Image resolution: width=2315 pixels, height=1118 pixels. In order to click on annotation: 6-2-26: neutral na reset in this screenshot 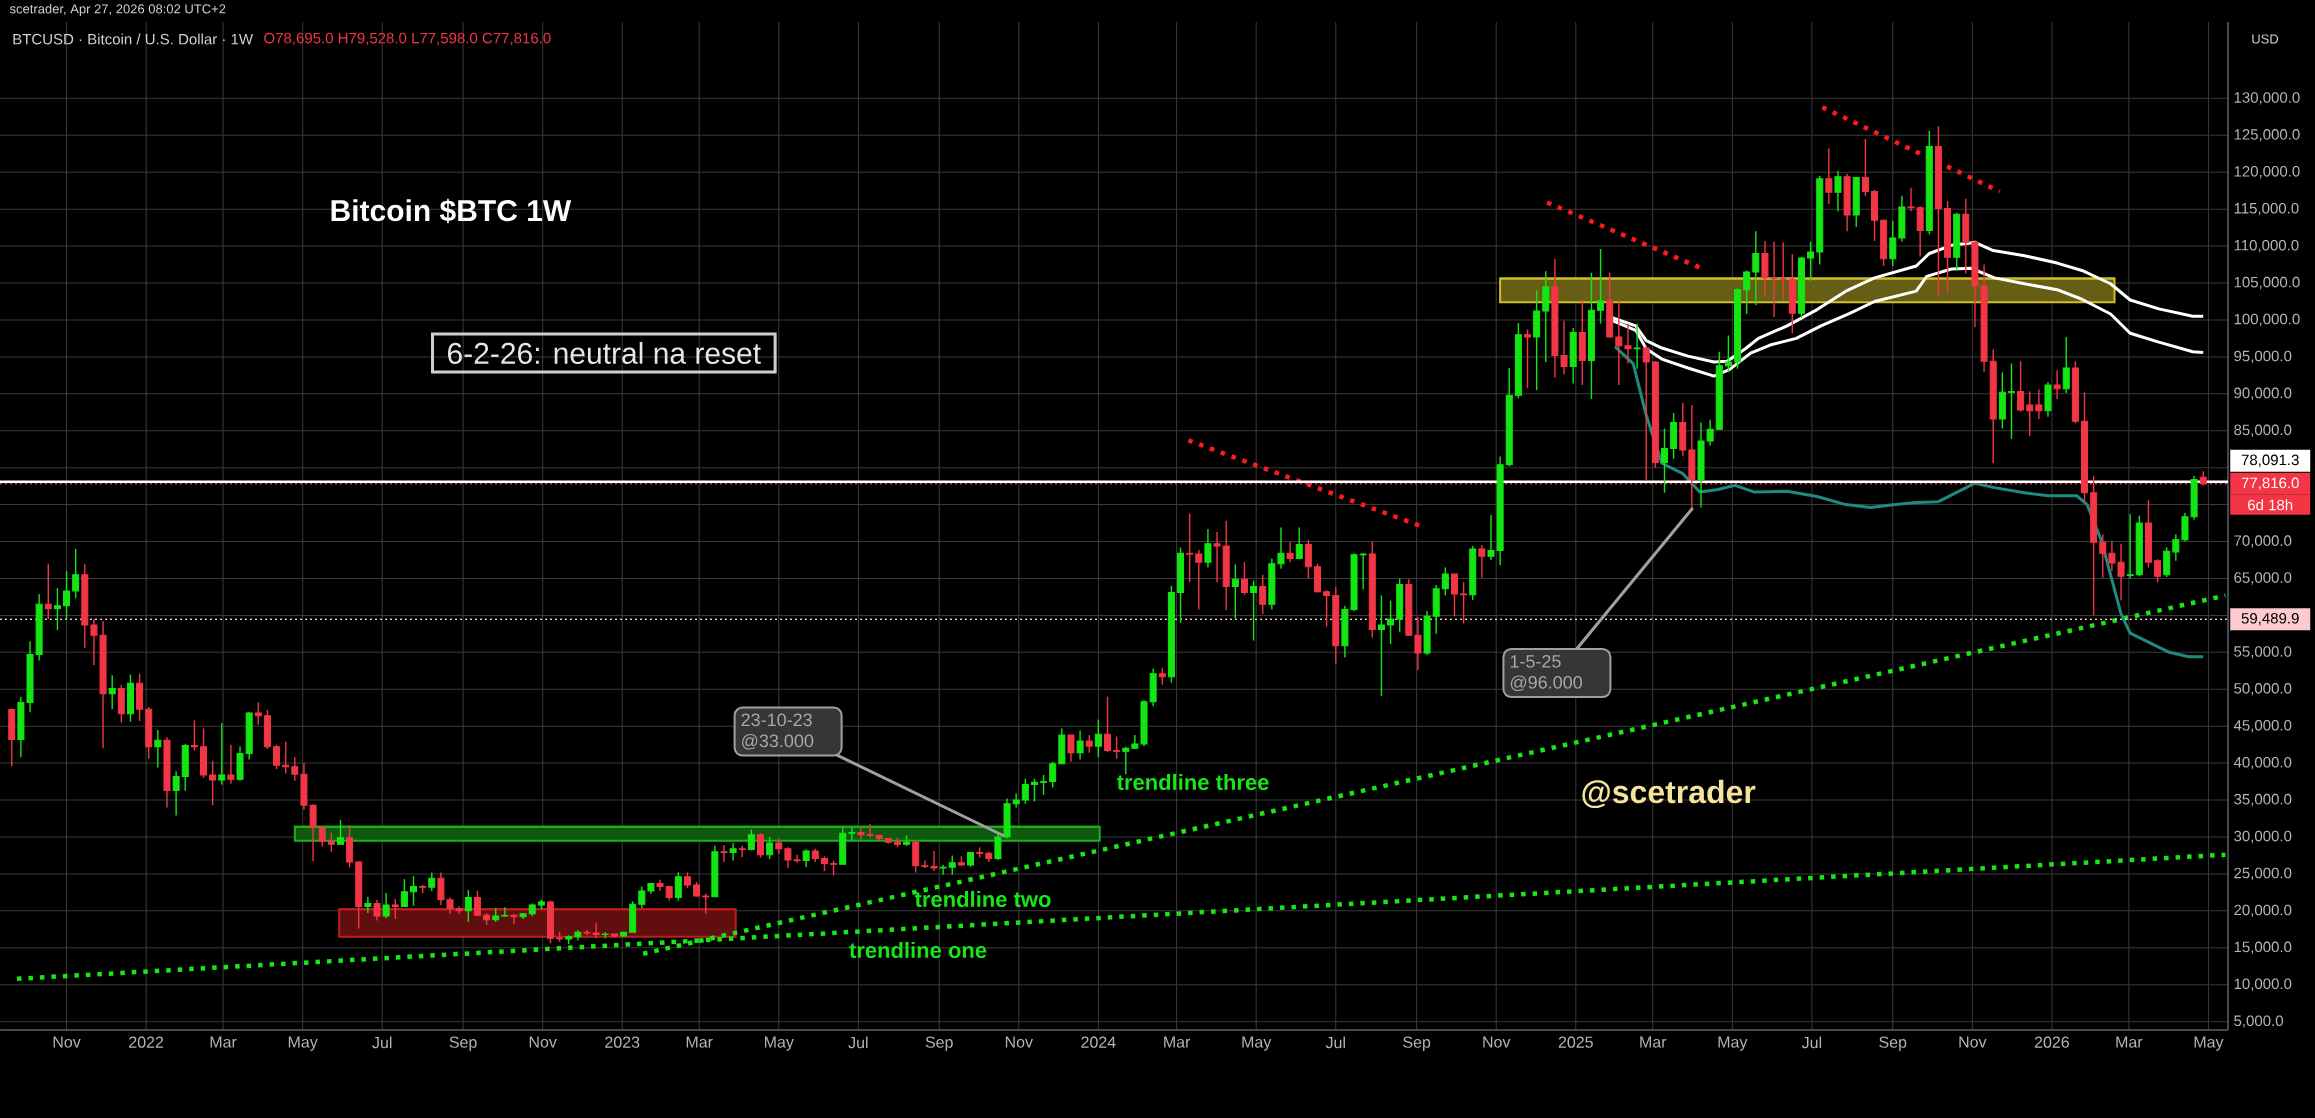, I will do `click(604, 352)`.